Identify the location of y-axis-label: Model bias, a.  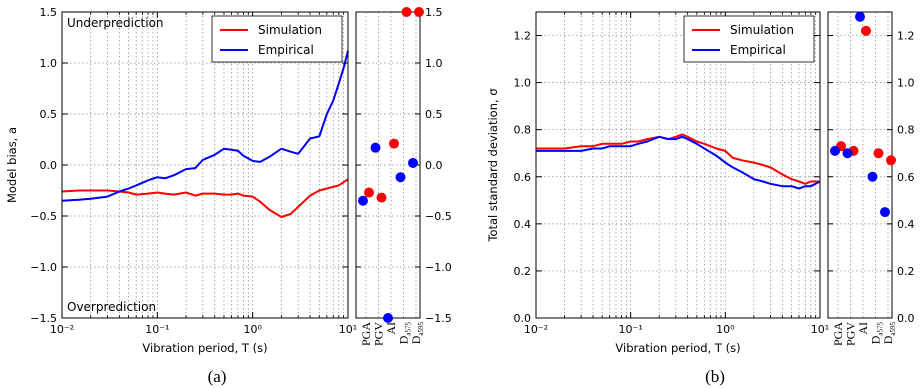
(12, 165).